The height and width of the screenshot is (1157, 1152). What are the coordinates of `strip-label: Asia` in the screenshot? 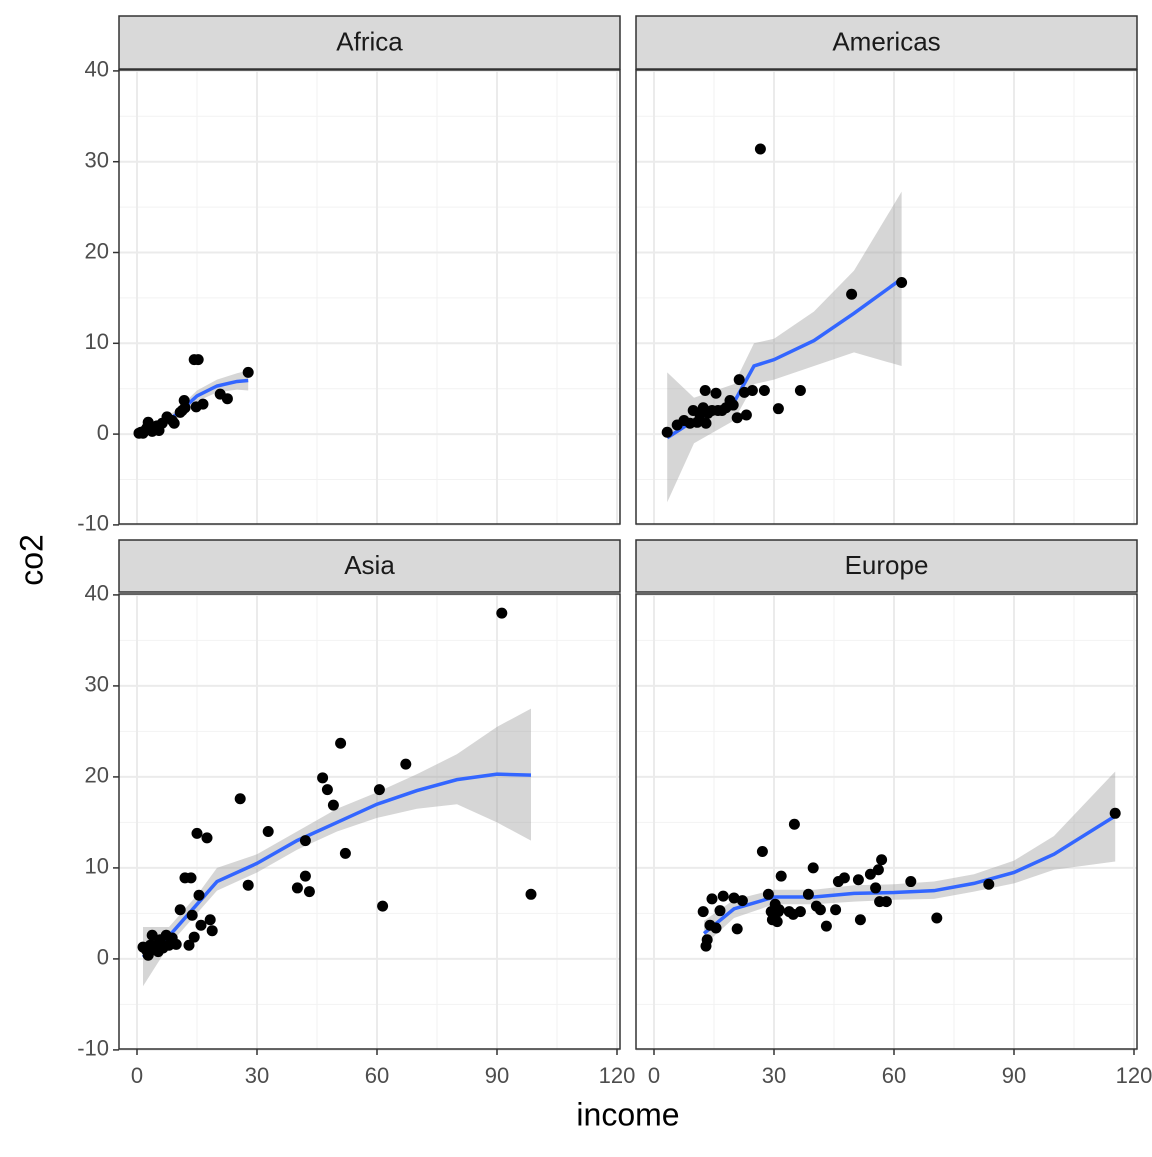 It's located at (369, 565).